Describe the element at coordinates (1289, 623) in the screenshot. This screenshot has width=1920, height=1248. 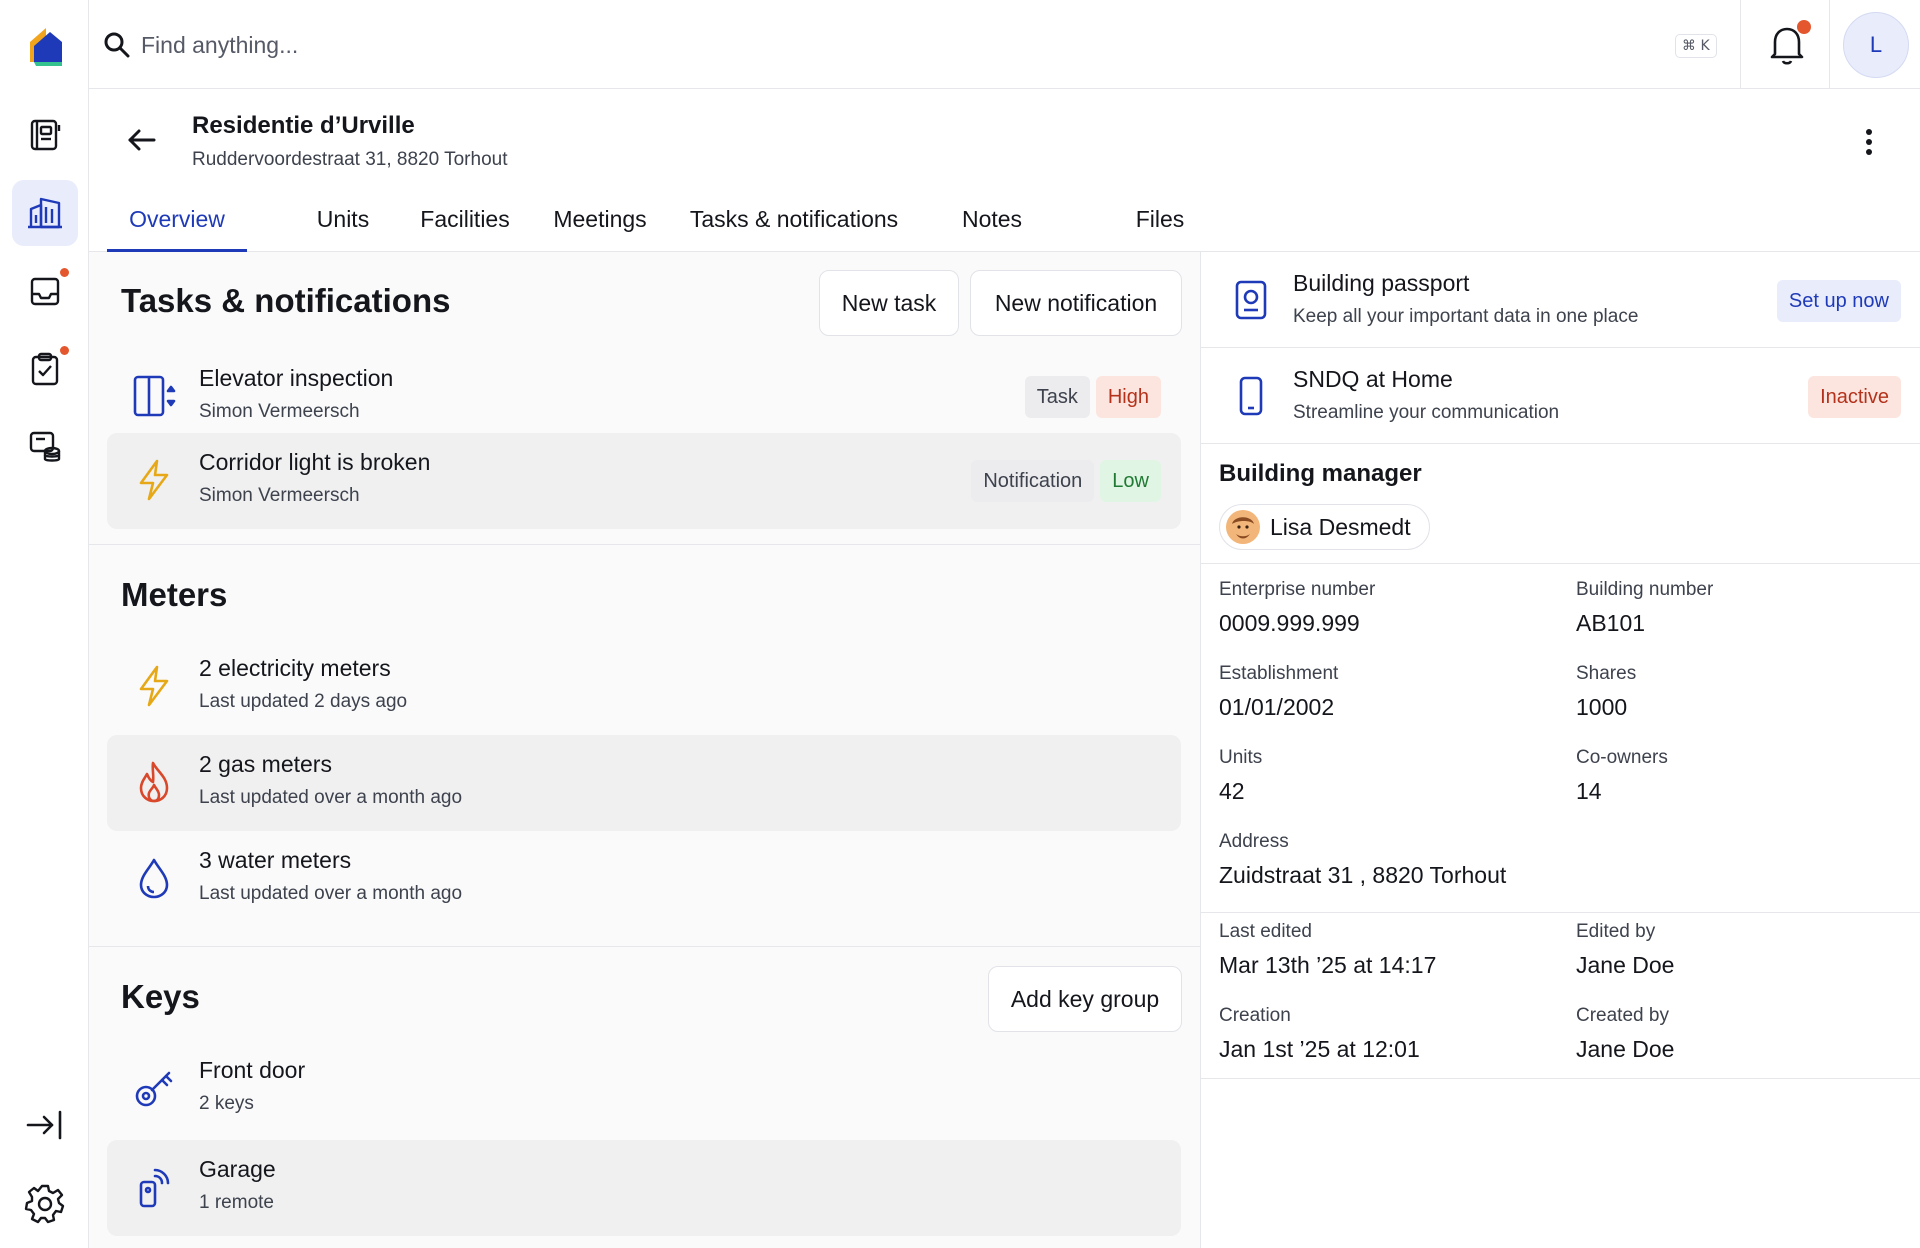
I see `enterprise-number-value: 0009.999.999` at that location.